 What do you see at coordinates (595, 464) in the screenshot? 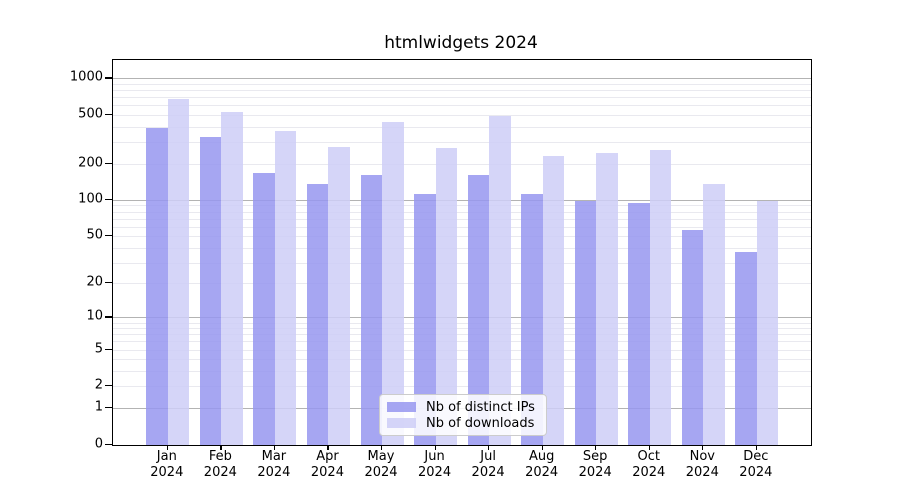
I see `x-tick-label-sep: Sep 2024` at bounding box center [595, 464].